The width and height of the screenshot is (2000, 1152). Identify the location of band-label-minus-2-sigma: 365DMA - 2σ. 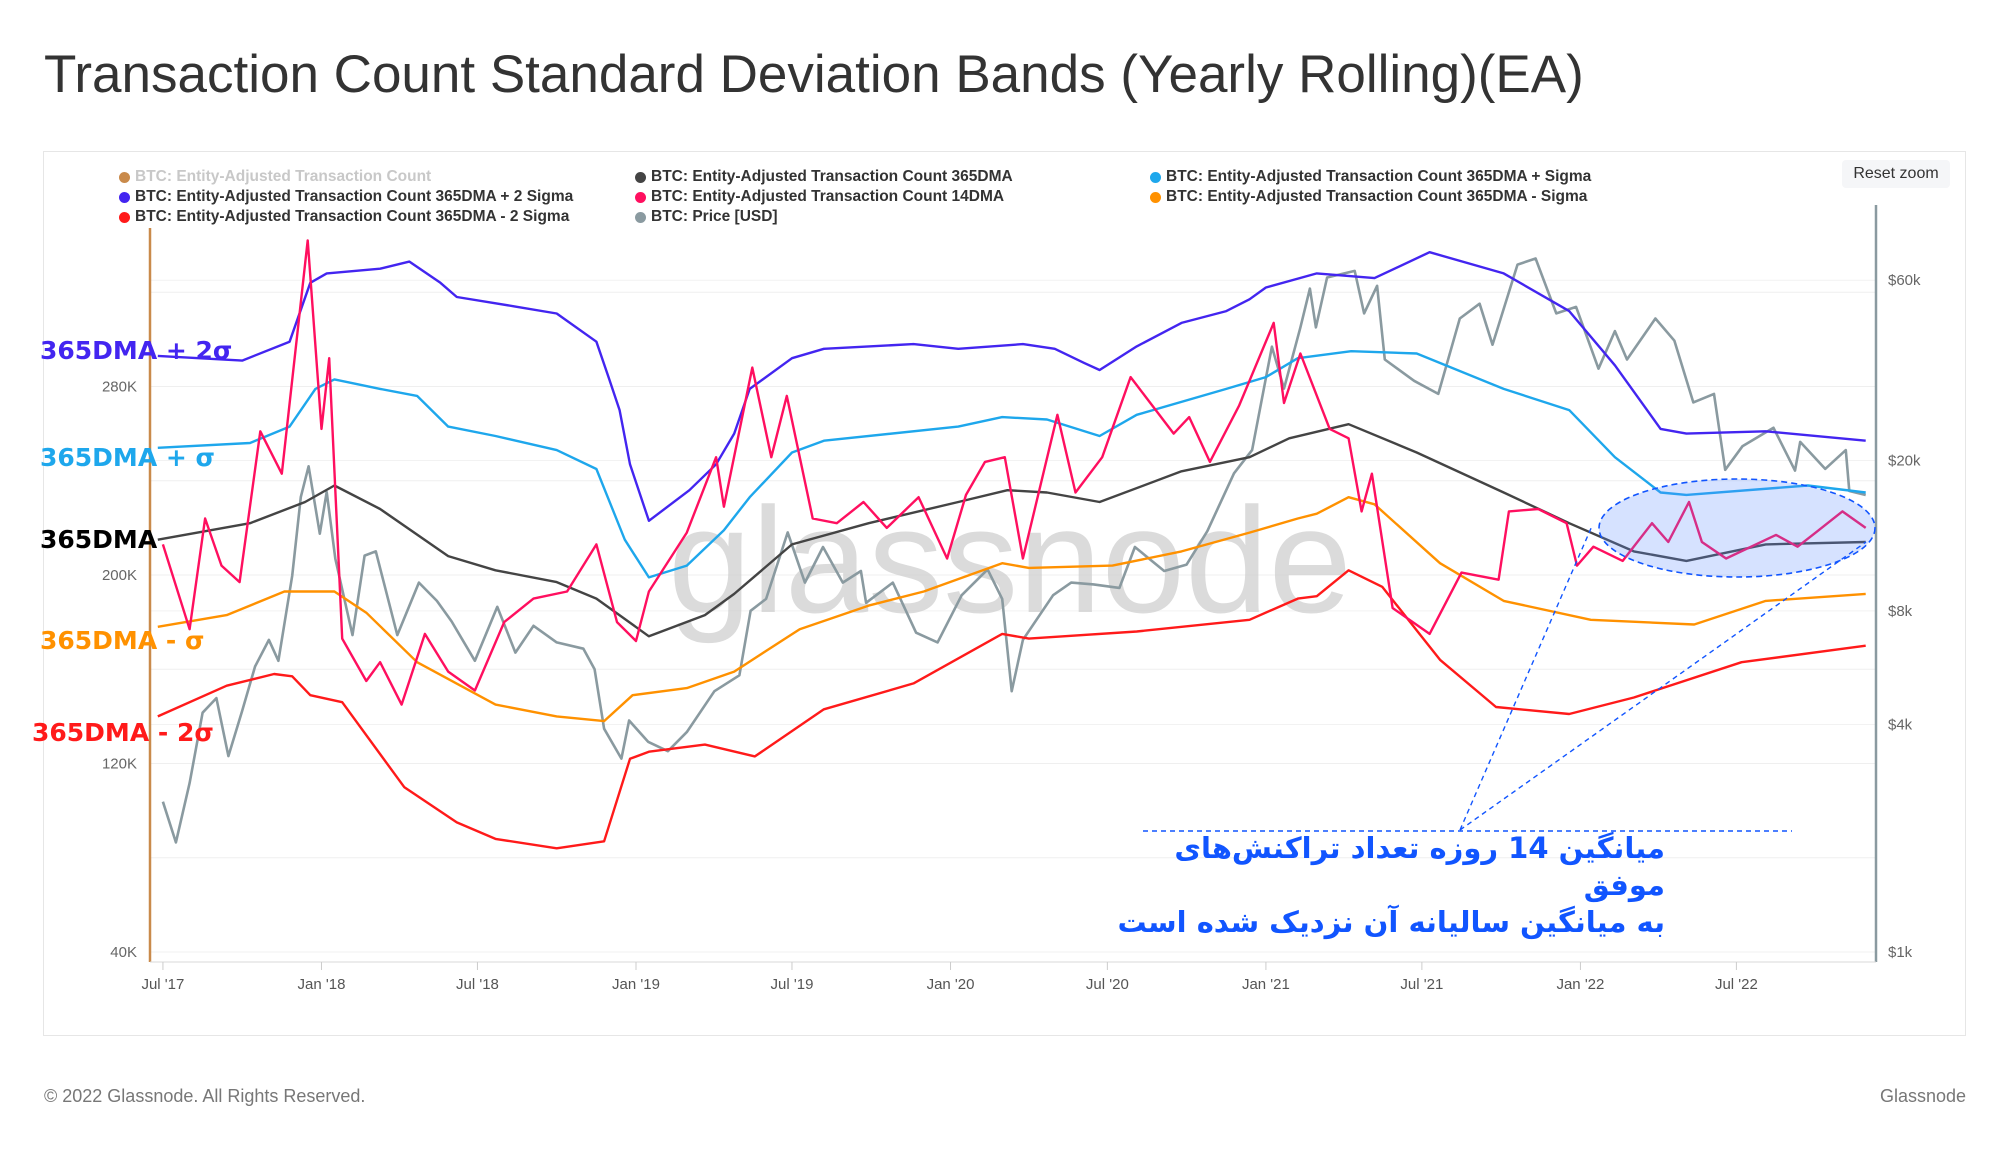
(123, 732).